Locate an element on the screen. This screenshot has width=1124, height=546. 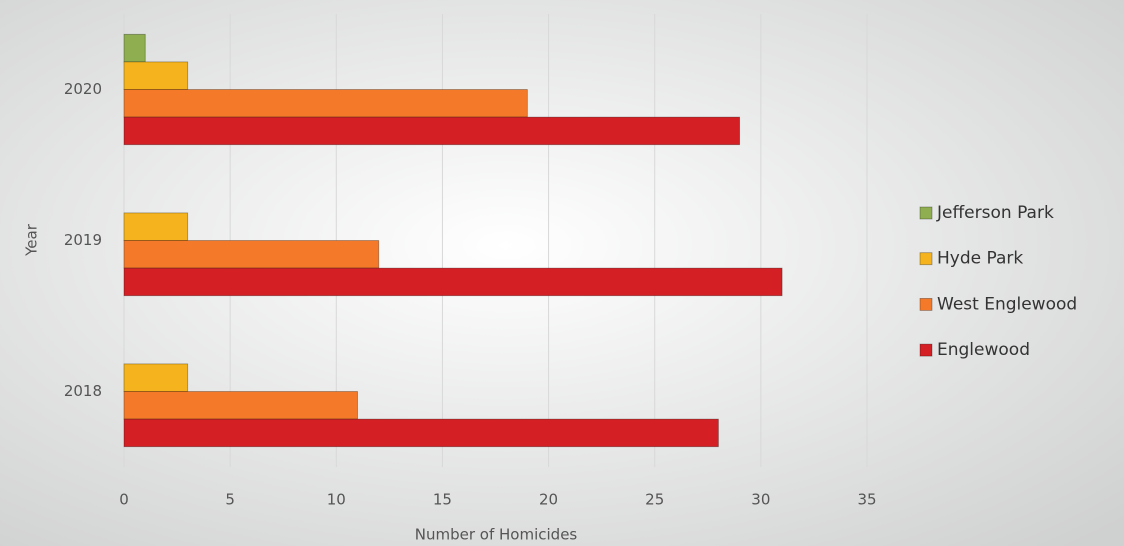
x-tick-label: 25 is located at coordinates (654, 500).